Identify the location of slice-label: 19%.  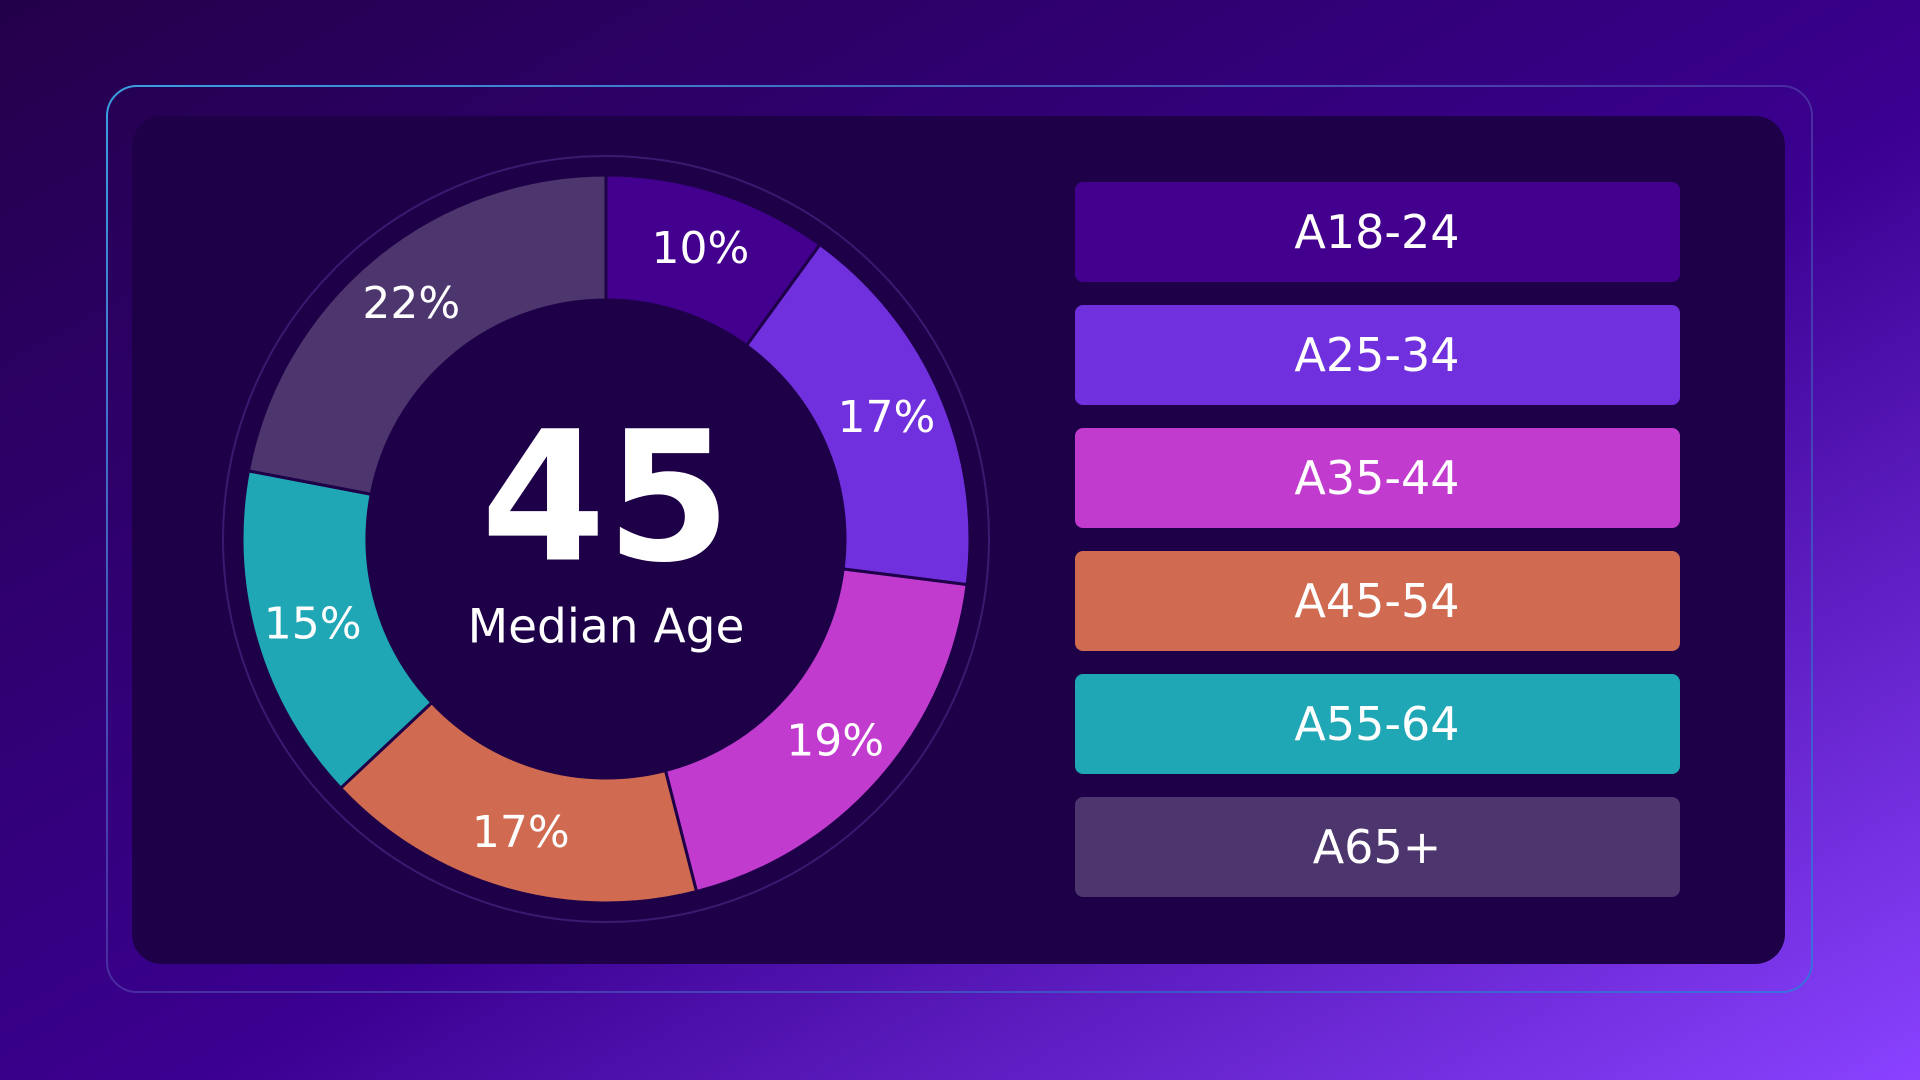
(835, 741).